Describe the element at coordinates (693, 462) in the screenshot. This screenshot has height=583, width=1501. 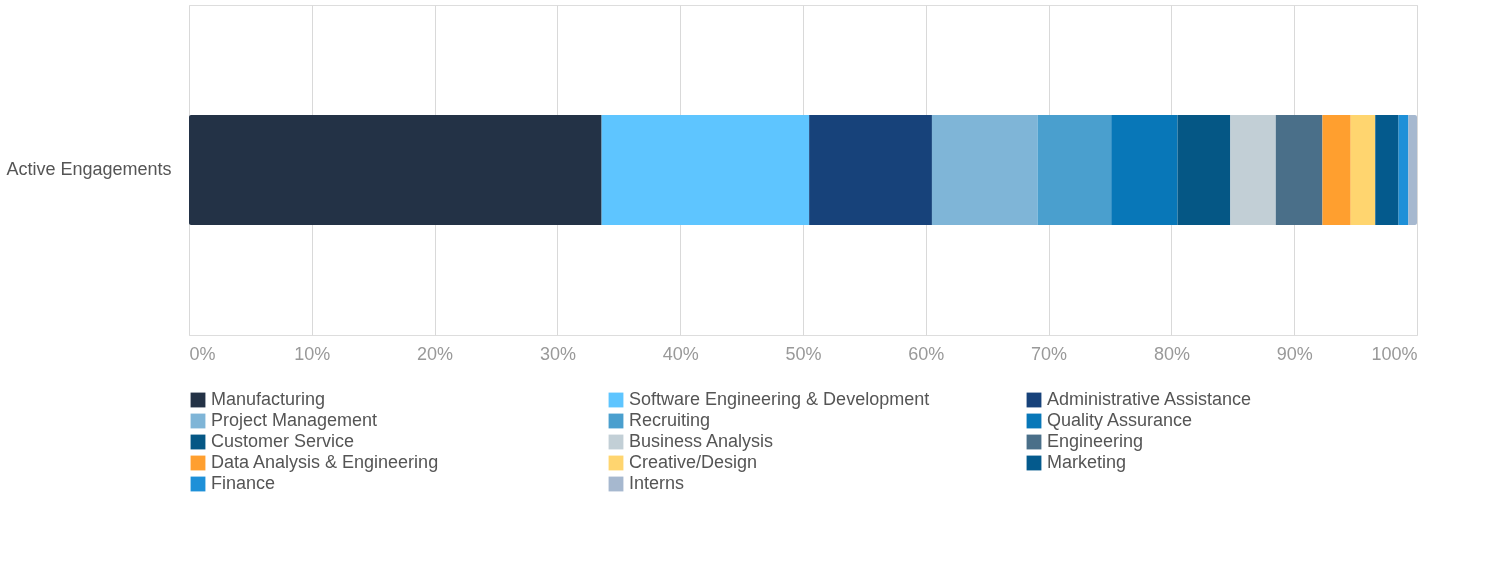
I see `legend-label: Creative/Design` at that location.